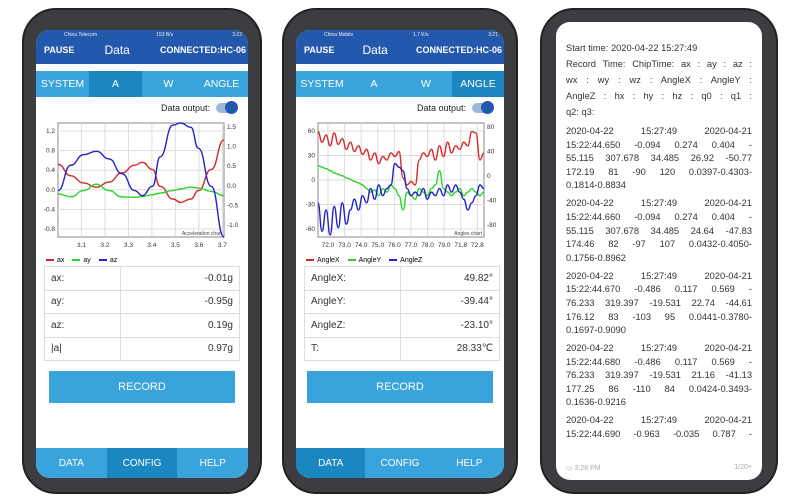  I want to click on x-tick-label: 3.2, so click(104, 245).